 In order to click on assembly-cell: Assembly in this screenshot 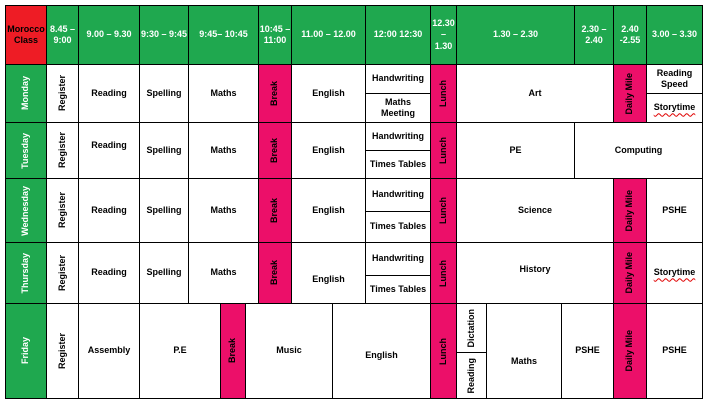, I will do `click(109, 351)`.